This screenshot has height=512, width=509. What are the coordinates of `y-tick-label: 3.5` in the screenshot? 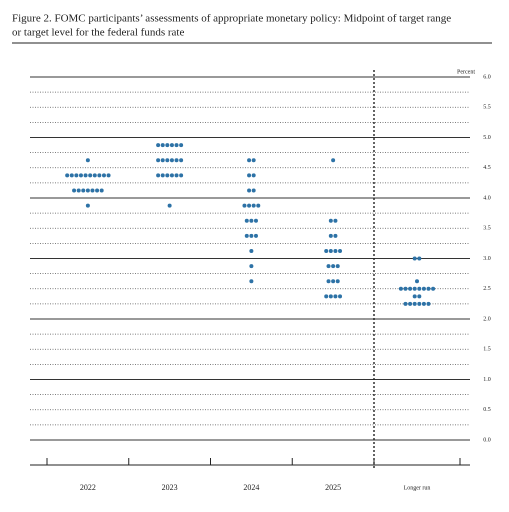 It's located at (487, 229).